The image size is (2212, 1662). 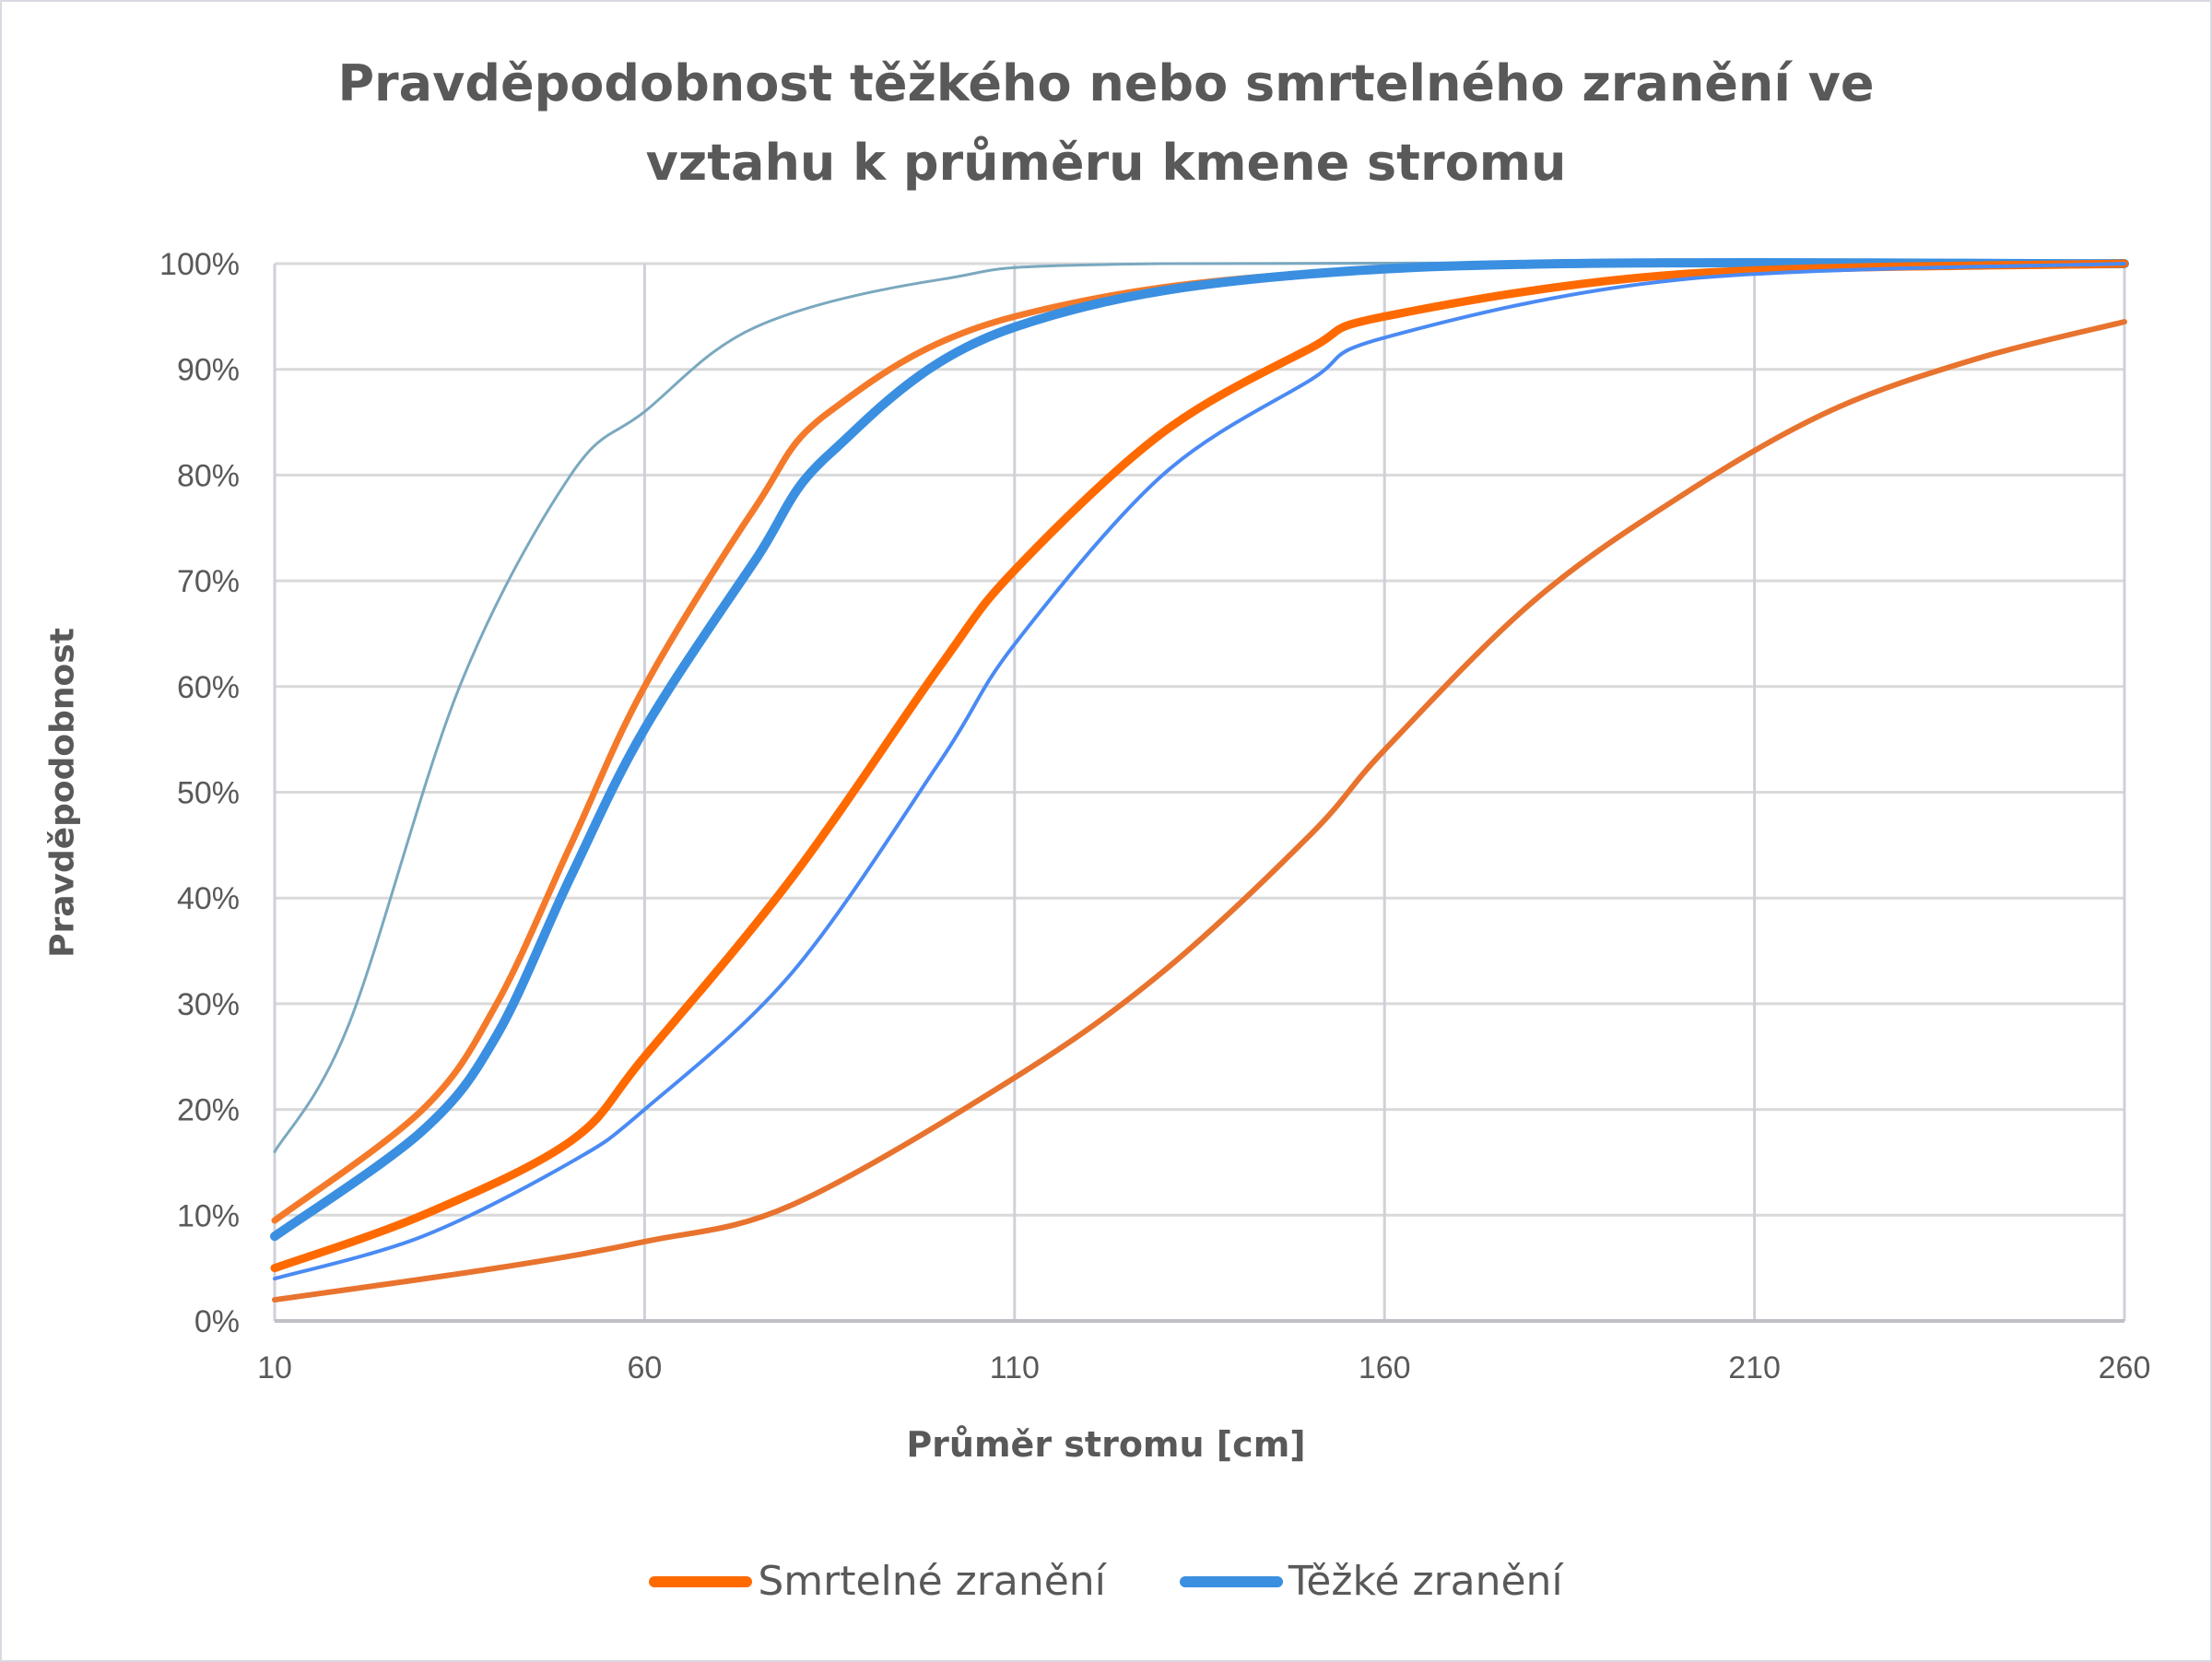 I want to click on legend-swatch-orange, so click(x=701, y=1581).